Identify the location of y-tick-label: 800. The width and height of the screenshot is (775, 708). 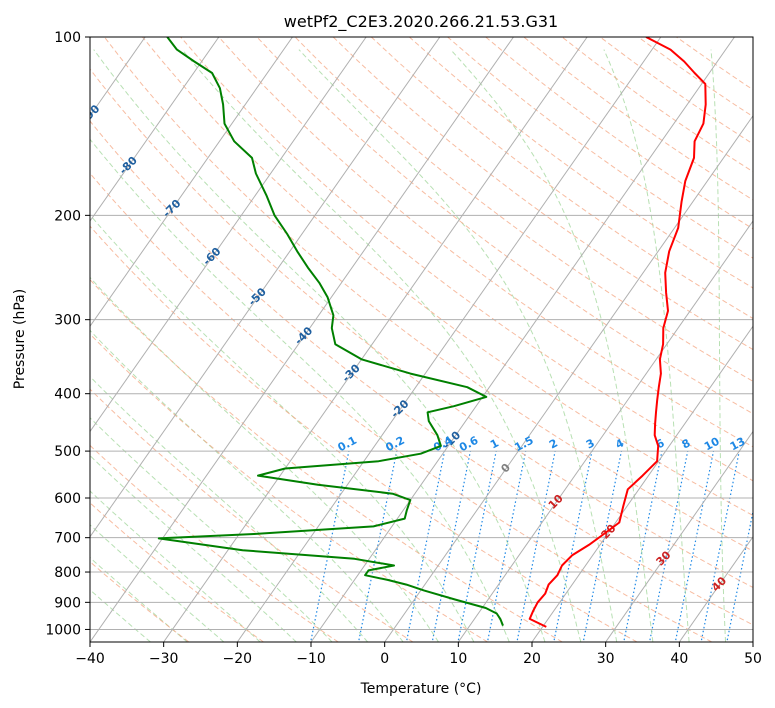
(67, 573).